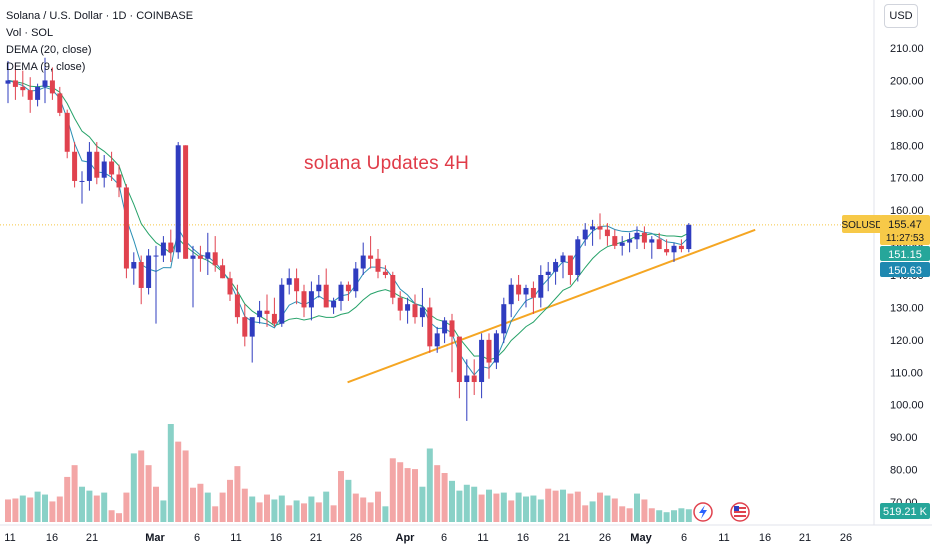  I want to click on time-tick-label: May, so click(641, 538).